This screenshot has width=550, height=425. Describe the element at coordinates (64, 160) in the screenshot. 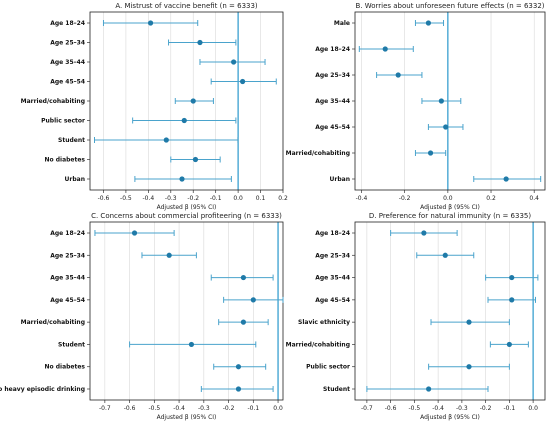

I see `category-label: No diabetes` at that location.